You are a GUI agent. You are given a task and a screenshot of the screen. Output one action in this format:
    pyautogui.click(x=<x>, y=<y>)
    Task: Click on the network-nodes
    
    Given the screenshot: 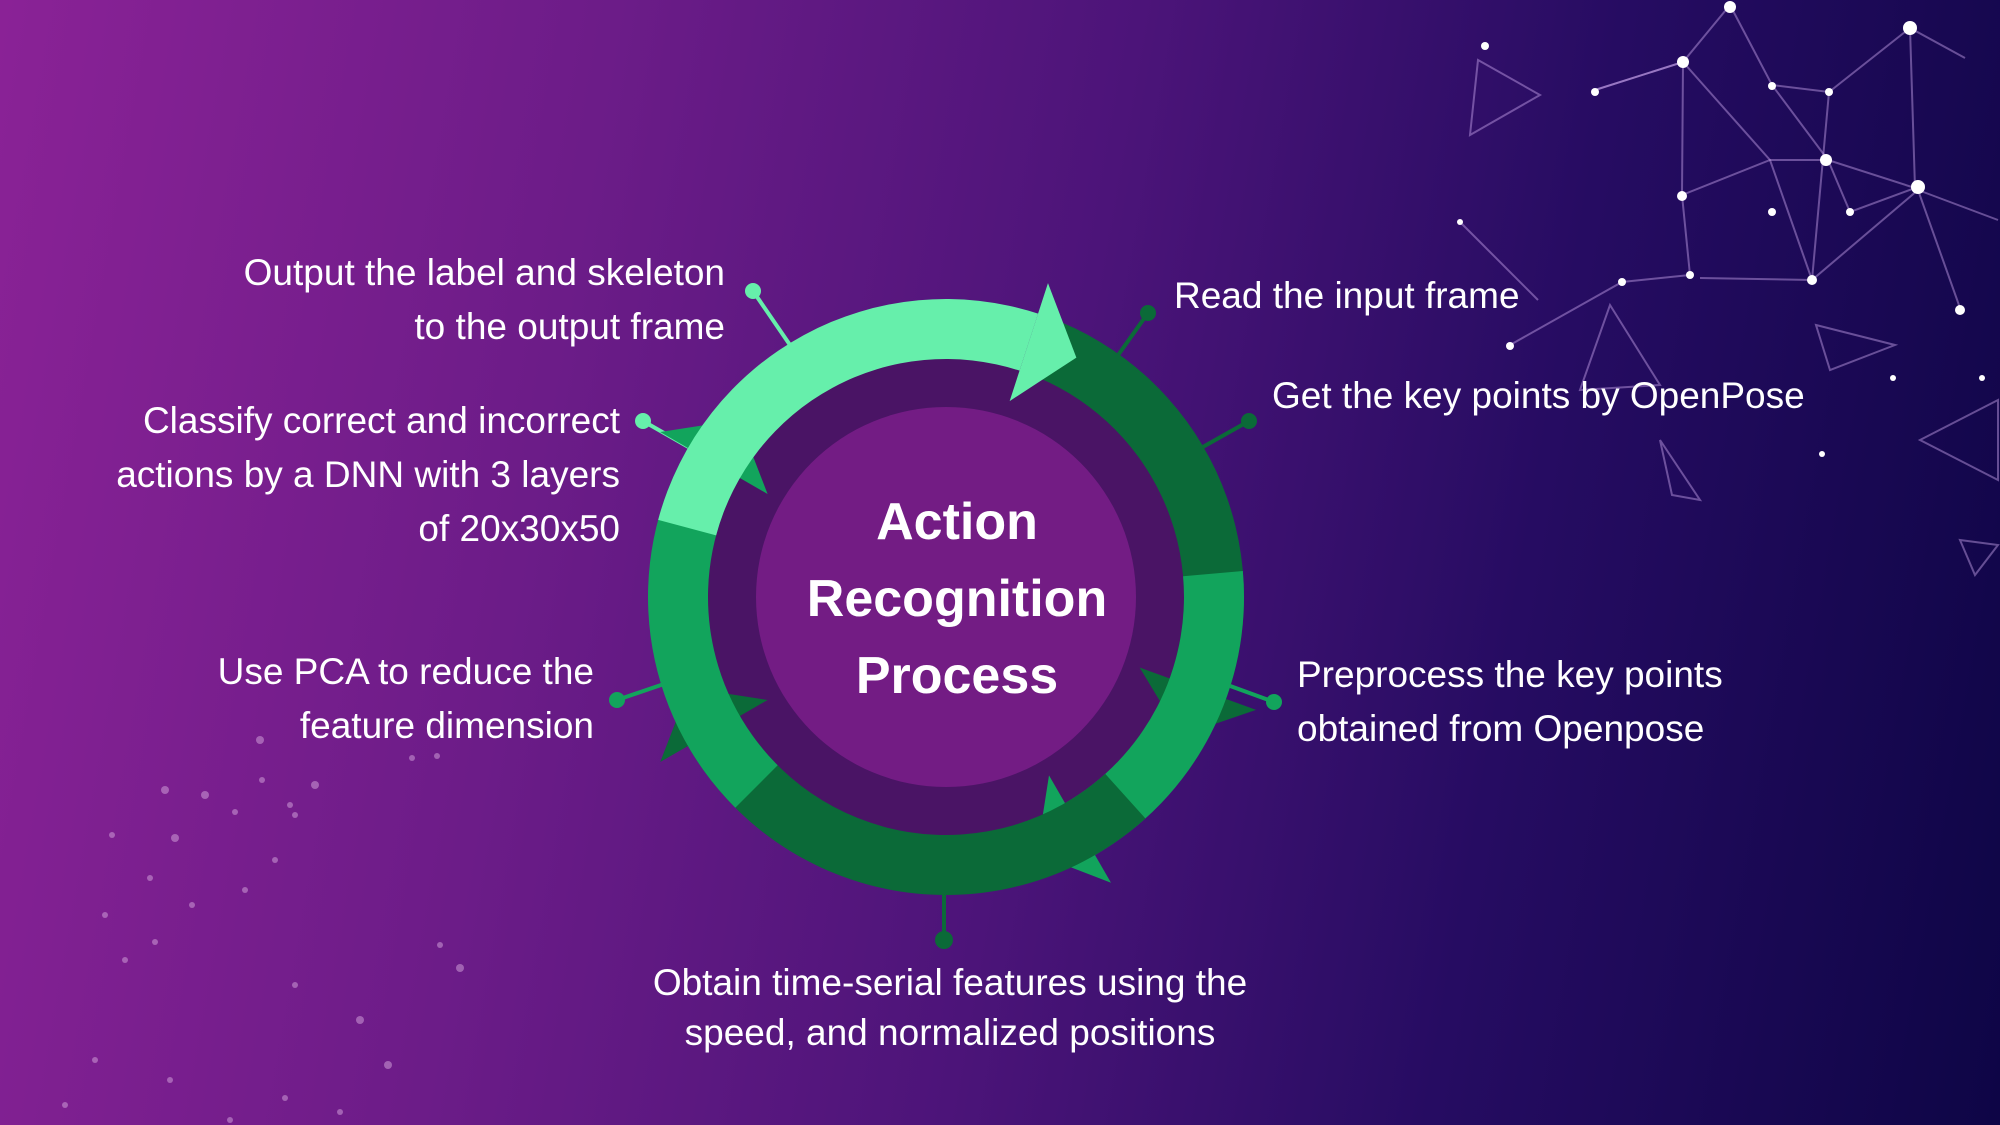 What is the action you would take?
    pyautogui.click(x=1721, y=229)
    